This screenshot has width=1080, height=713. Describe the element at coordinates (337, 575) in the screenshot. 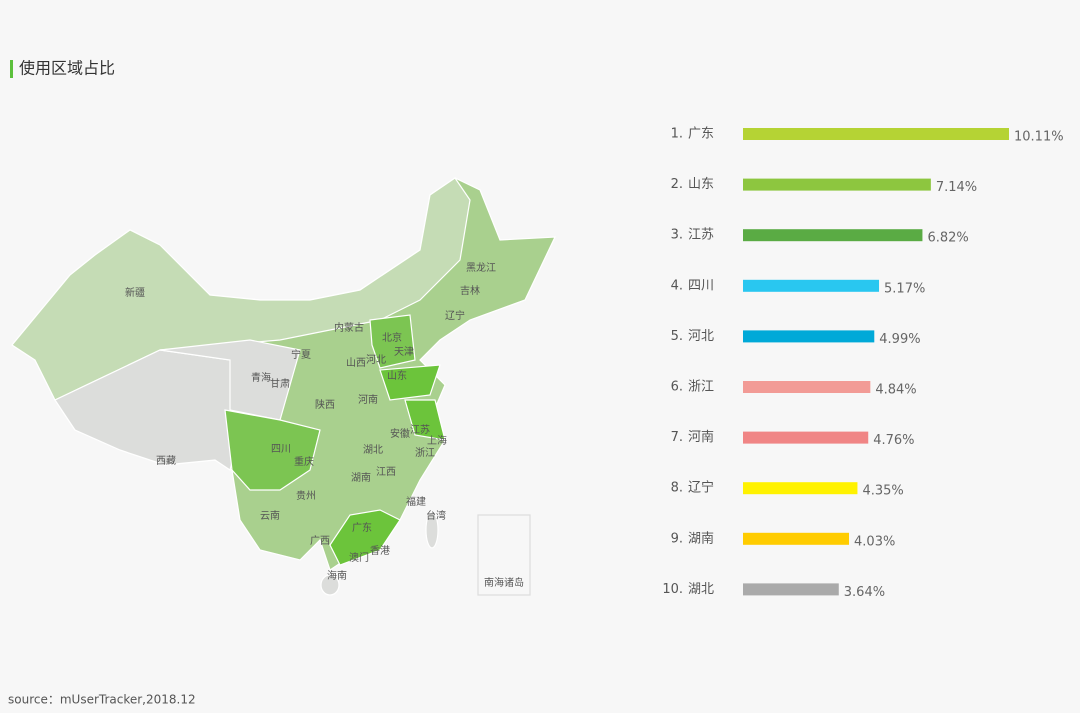

I see `map-label: 海南` at that location.